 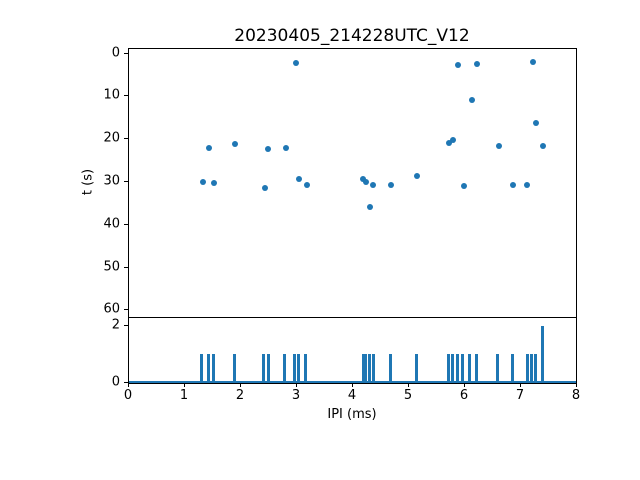 I want to click on x-tick-label: 2, so click(x=240, y=395).